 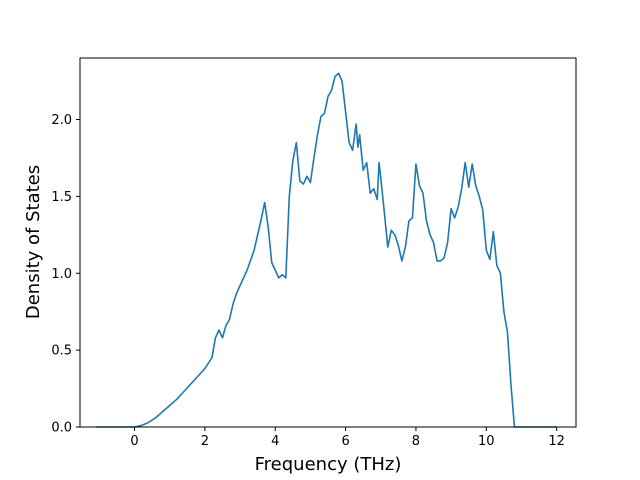 What do you see at coordinates (61, 428) in the screenshot?
I see `y-tick-label: 0.0` at bounding box center [61, 428].